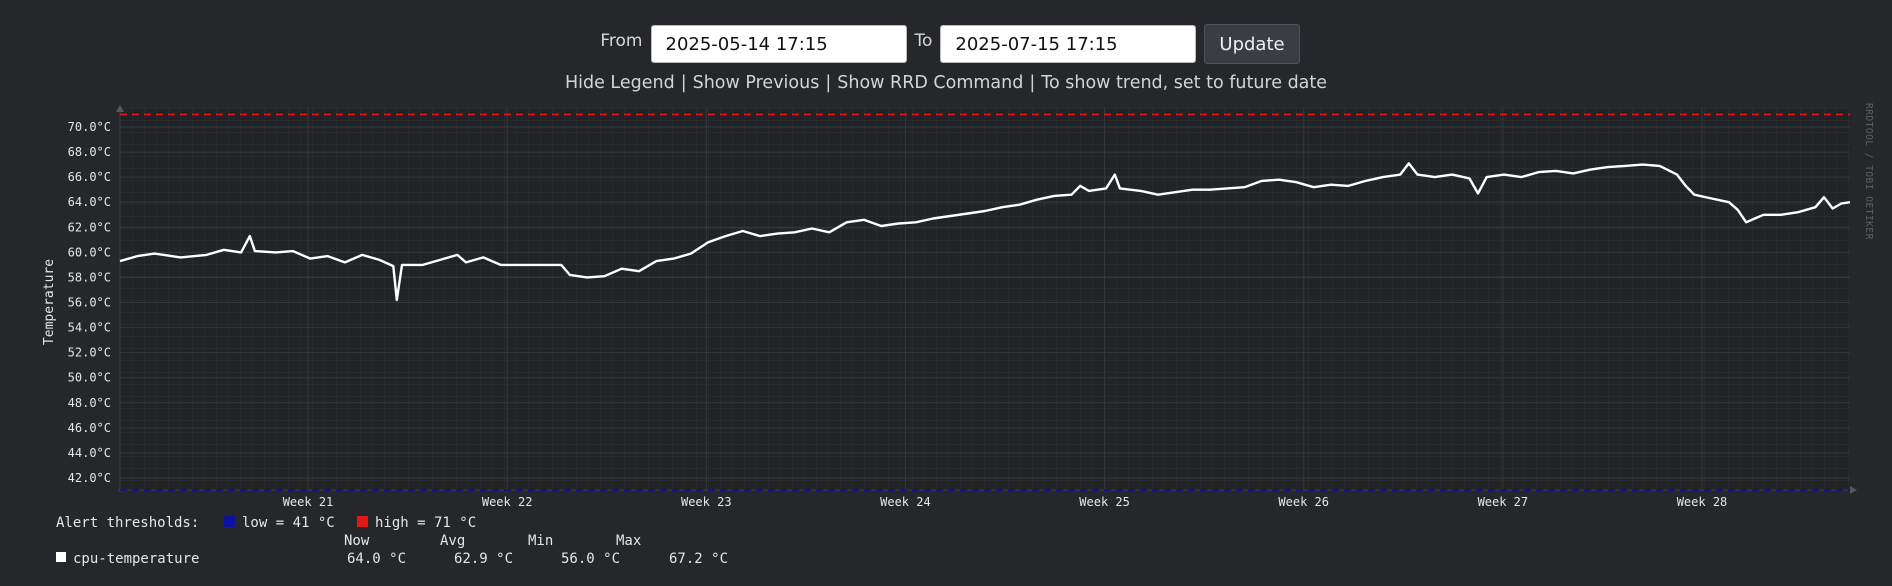 This screenshot has height=586, width=1892. Describe the element at coordinates (425, 523) in the screenshot. I see `high-threshold-label: high = 71 °C` at that location.